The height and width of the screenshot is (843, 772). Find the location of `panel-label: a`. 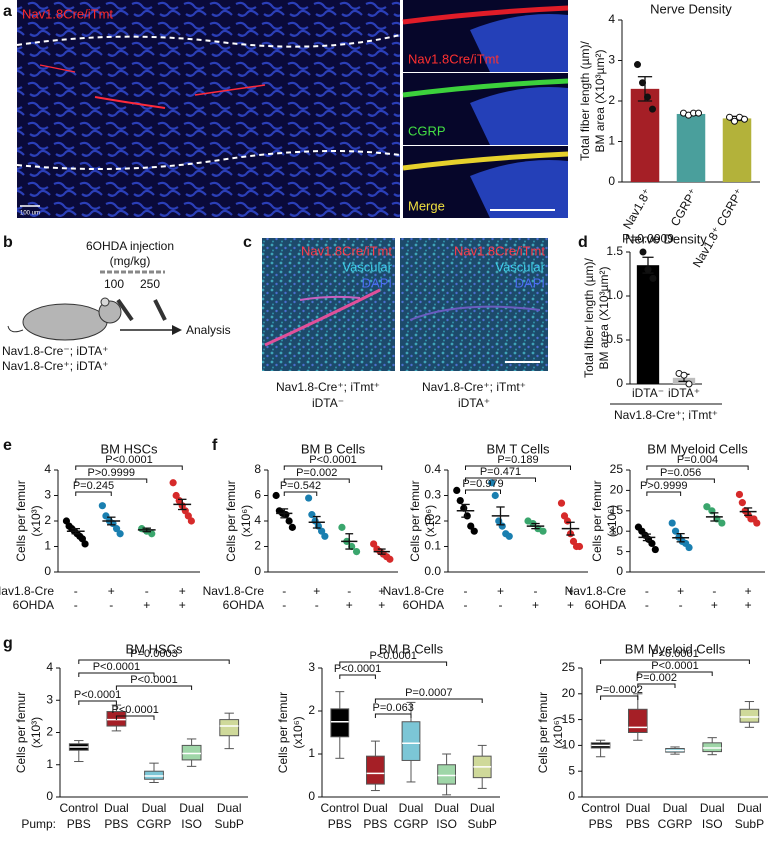

panel-label: a is located at coordinates (7, 11).